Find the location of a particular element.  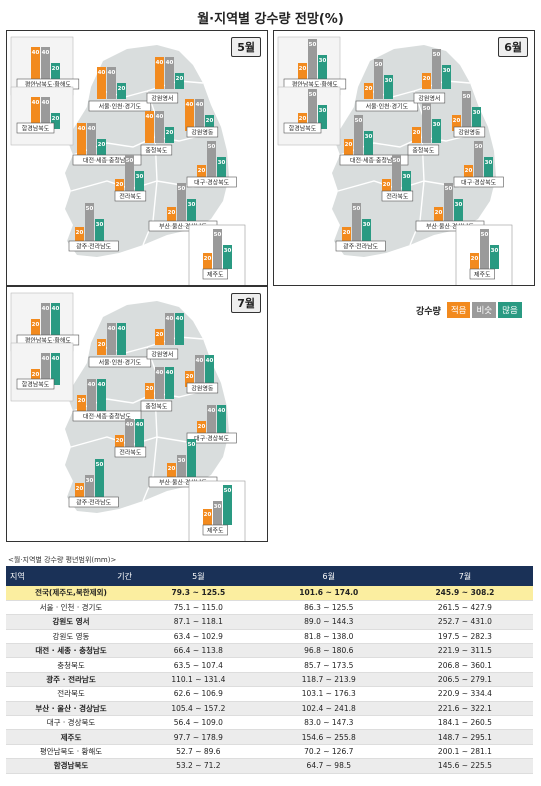

region-cell: 함경남북도 is located at coordinates (71, 766).